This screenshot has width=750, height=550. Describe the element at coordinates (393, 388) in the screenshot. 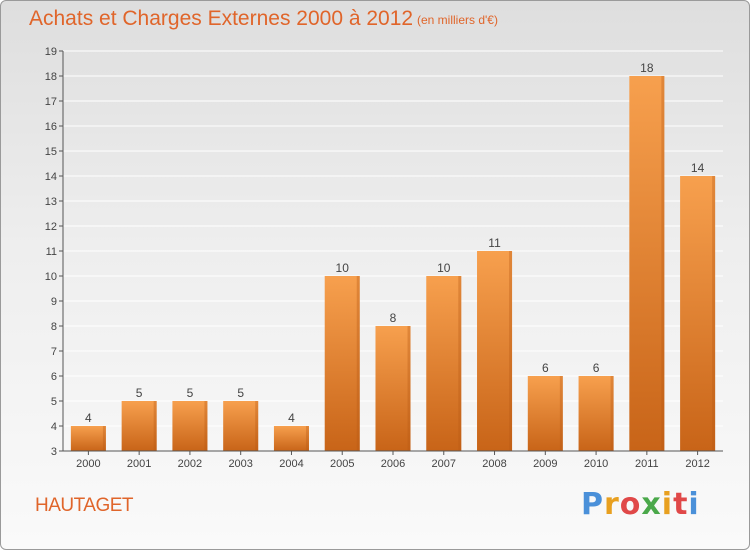

I see `bar-2006` at that location.